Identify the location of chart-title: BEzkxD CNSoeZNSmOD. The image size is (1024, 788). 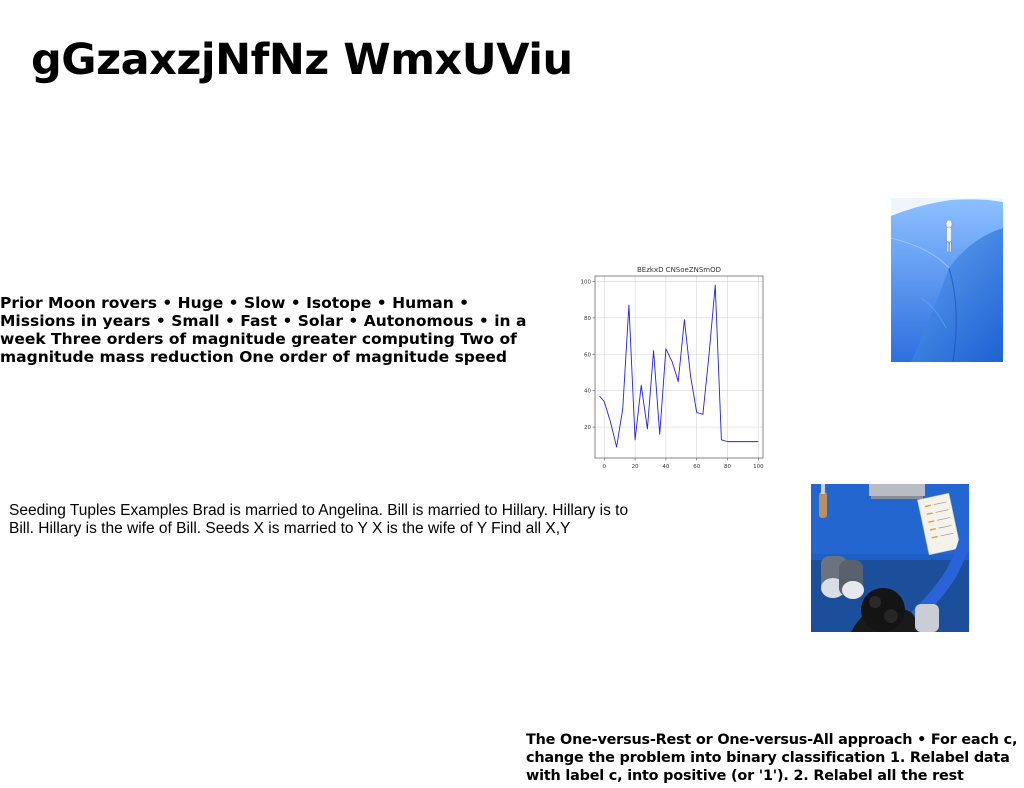
(679, 270).